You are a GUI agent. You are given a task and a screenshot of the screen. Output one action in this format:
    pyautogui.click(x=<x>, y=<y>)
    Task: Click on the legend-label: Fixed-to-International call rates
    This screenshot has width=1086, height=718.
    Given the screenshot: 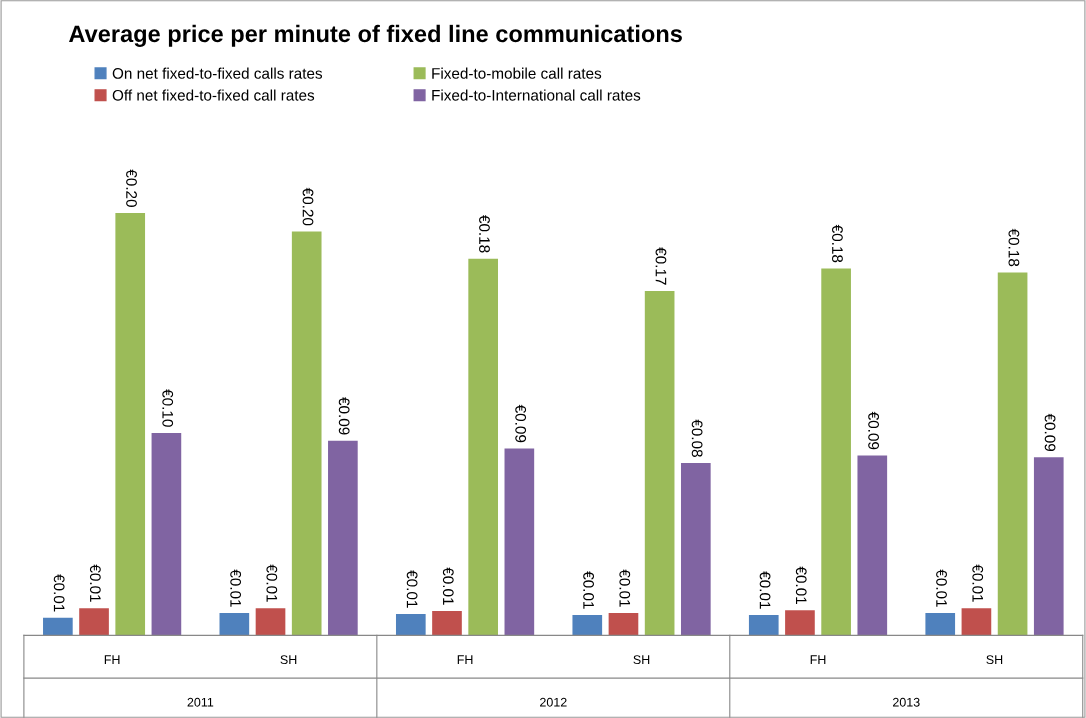 What is the action you would take?
    pyautogui.click(x=536, y=95)
    